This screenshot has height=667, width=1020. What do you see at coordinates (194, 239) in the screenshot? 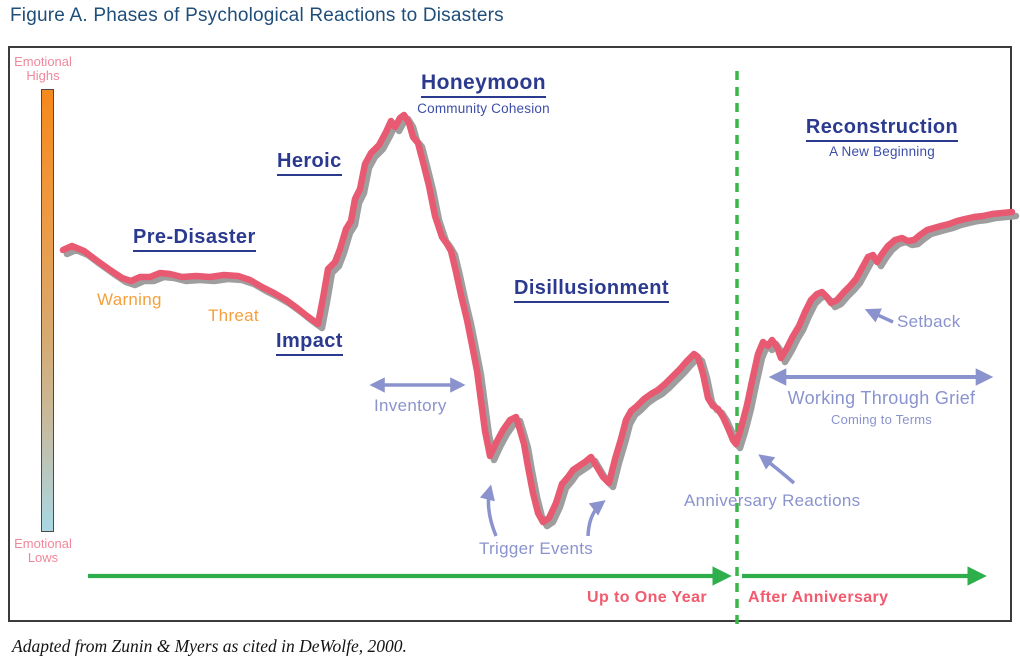
I see `phase-pre-disaster: Pre-Disaster` at bounding box center [194, 239].